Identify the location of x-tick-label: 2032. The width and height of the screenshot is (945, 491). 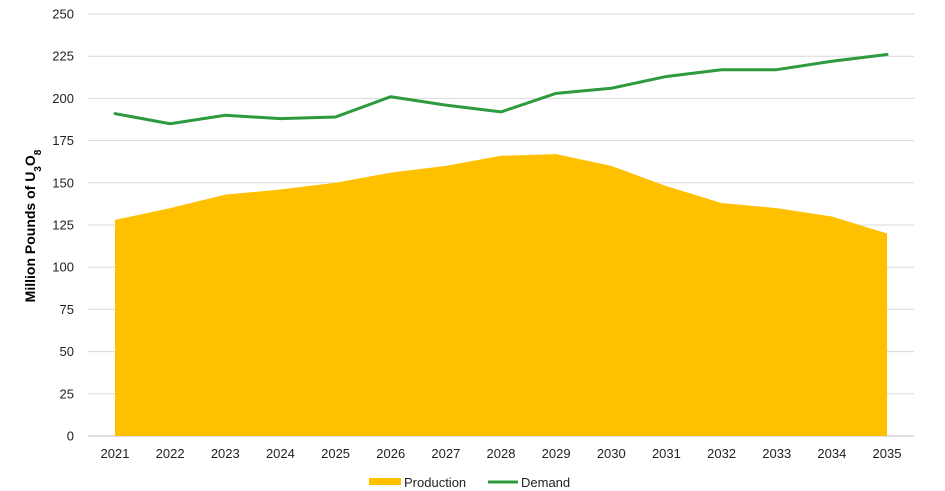
(721, 453).